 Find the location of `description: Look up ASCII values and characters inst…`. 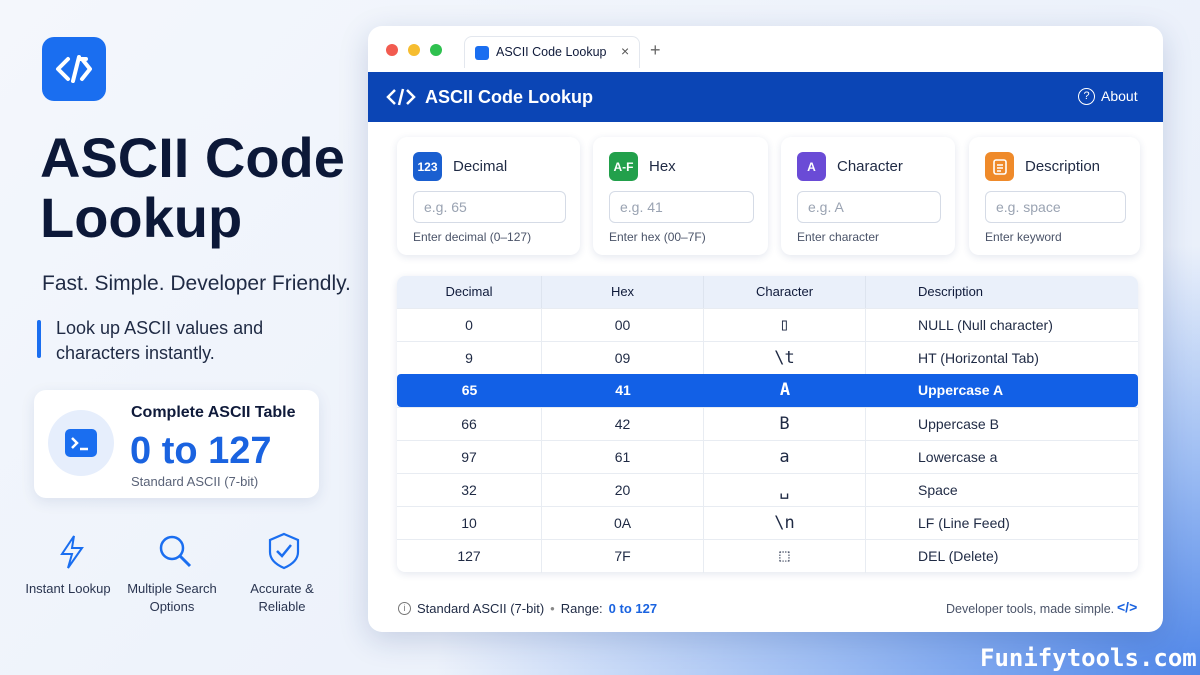

description: Look up ASCII values and characters inst… is located at coordinates (160, 340).